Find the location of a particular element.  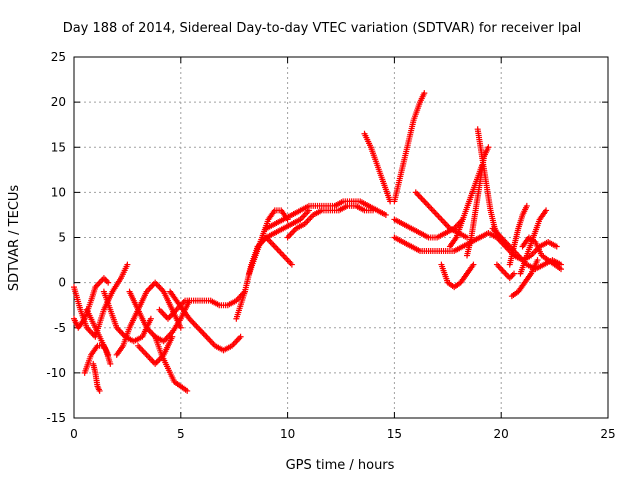

series-arc22 is located at coordinates (441, 215).